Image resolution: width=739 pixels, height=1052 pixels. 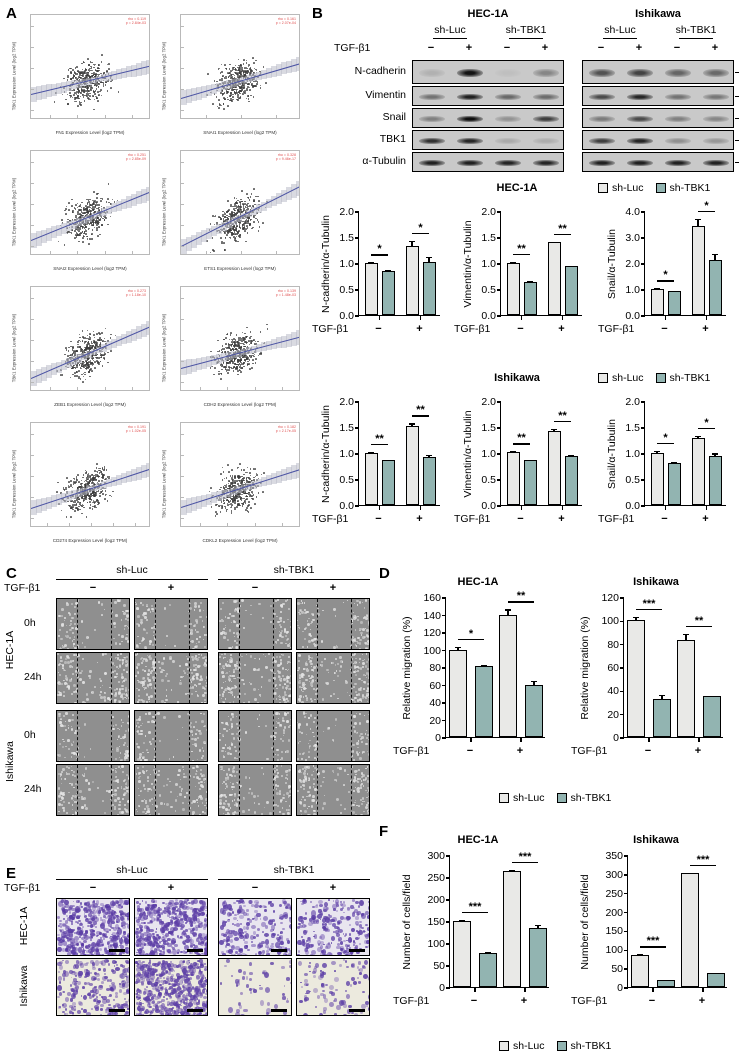 What do you see at coordinates (317, 13) in the screenshot?
I see `panel-b-letter: B` at bounding box center [317, 13].